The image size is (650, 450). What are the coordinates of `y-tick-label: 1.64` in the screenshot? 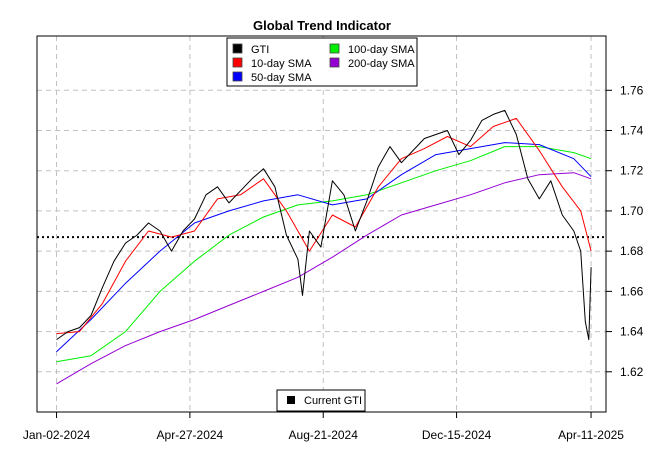 It's located at (632, 332).